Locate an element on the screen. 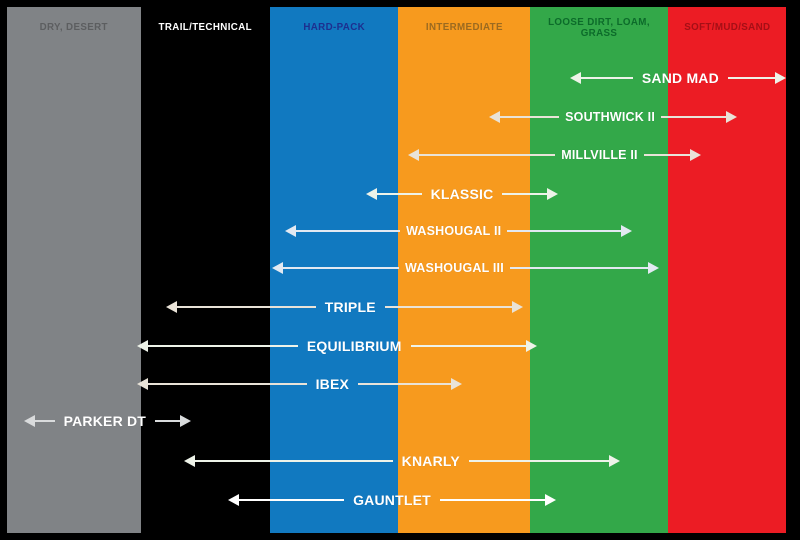 This screenshot has width=800, height=540. tire-range-row: SOUTHWICK II is located at coordinates (613, 117).